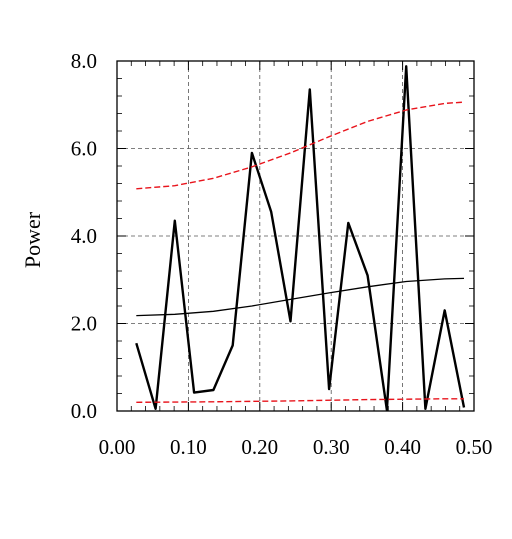 The height and width of the screenshot is (539, 512). What do you see at coordinates (84, 324) in the screenshot?
I see `y-tick-label: 2.0` at bounding box center [84, 324].